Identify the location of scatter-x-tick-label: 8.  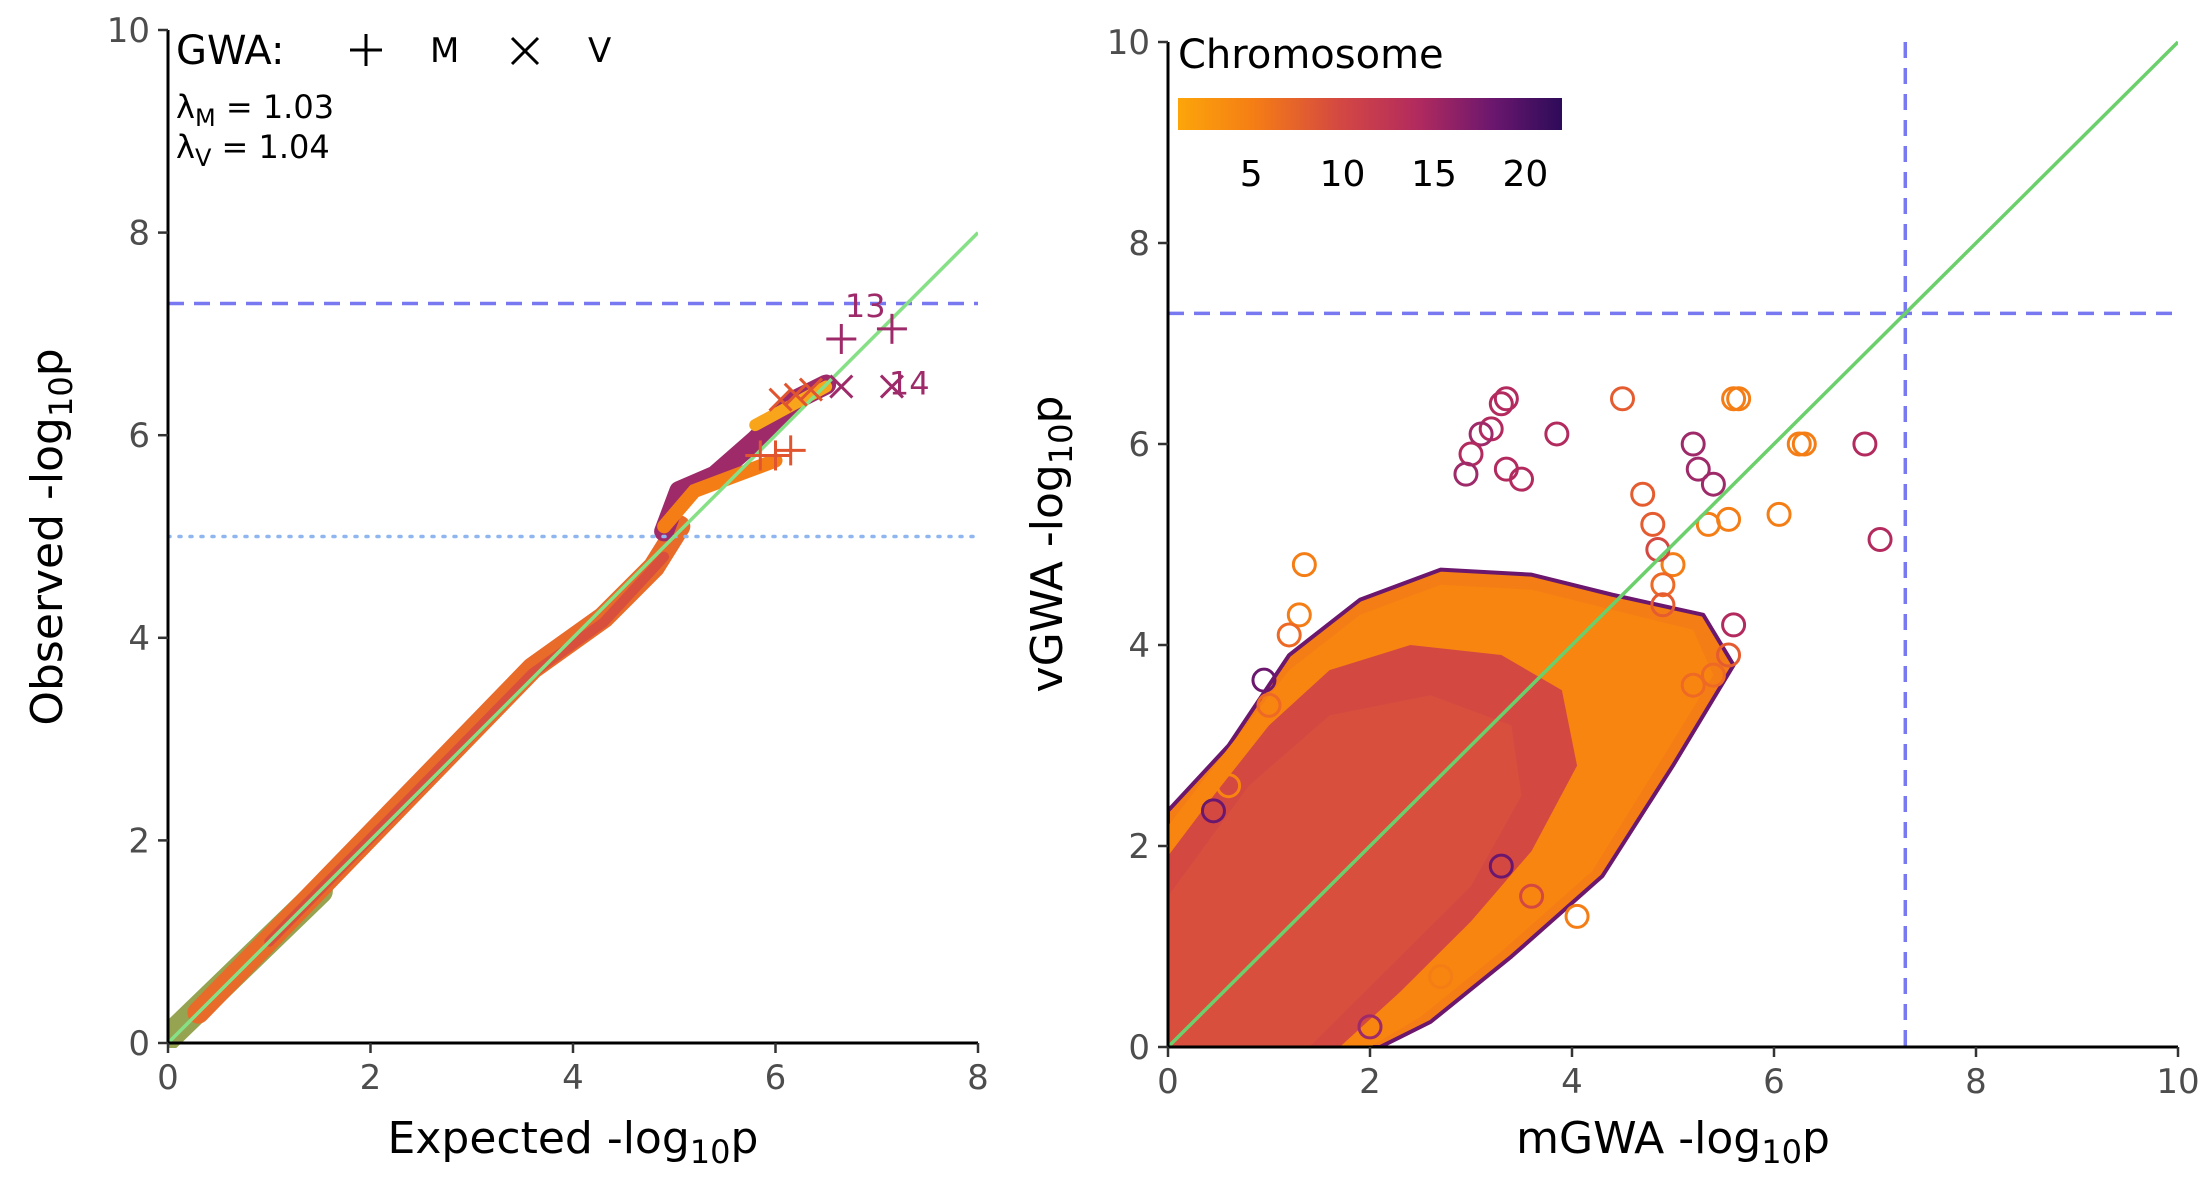
(1976, 1082).